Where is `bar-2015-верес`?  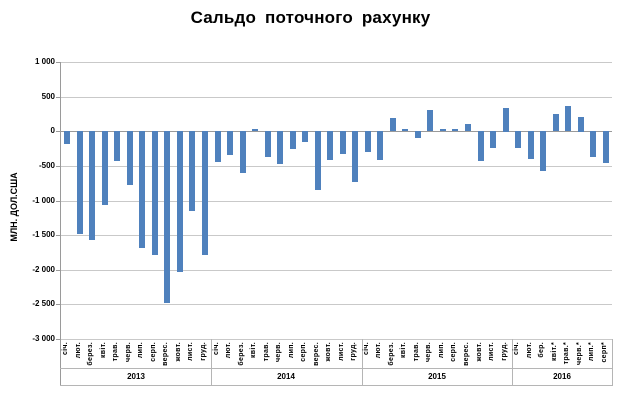 bar-2015-верес is located at coordinates (468, 127).